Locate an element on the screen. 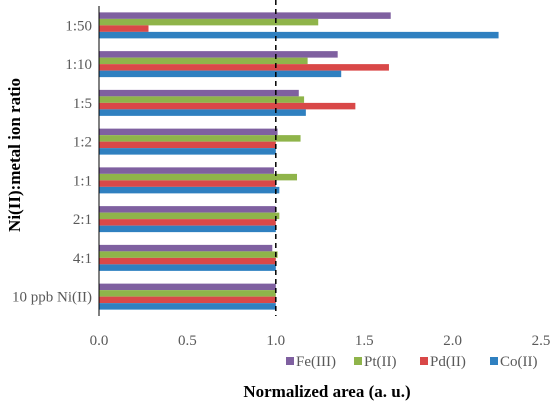 The image size is (550, 414). x-tick-label: 0.0 is located at coordinates (99, 341).